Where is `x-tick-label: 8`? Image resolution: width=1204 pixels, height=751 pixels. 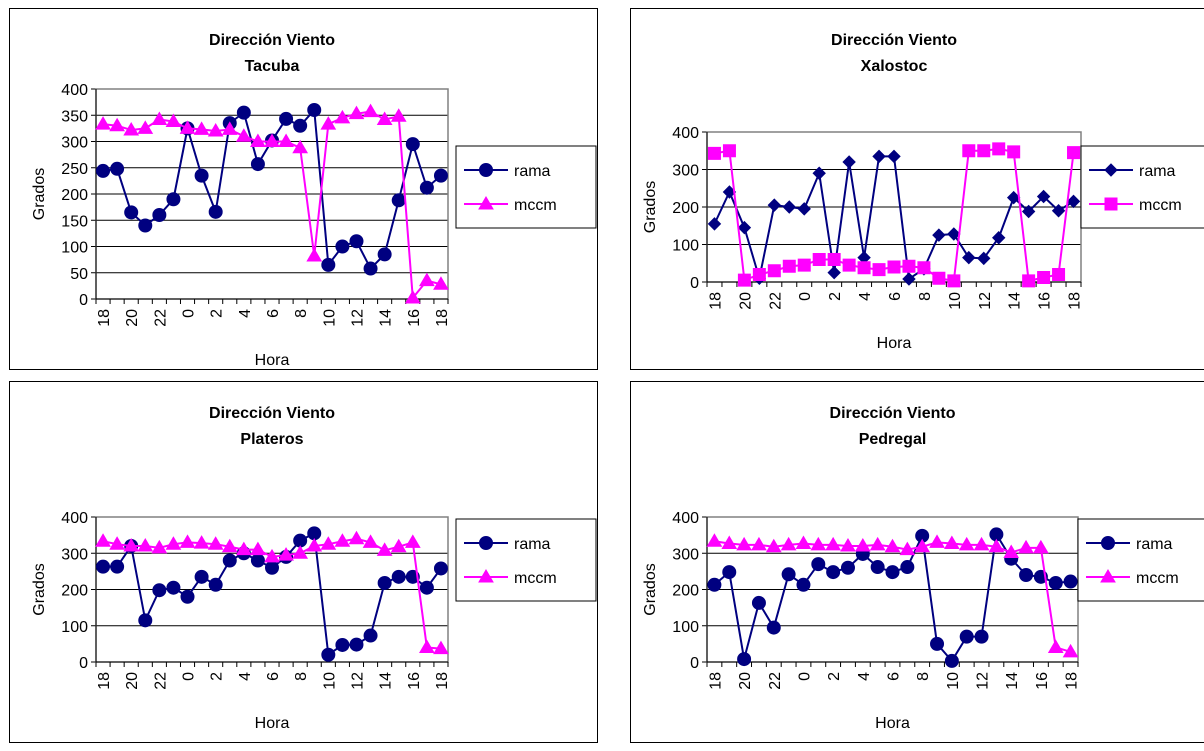 x-tick-label: 8 is located at coordinates (301, 676).